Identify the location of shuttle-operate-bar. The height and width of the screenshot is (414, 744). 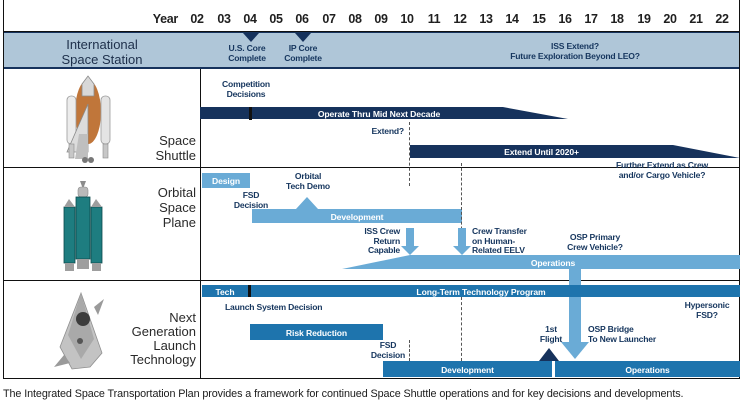
(384, 113).